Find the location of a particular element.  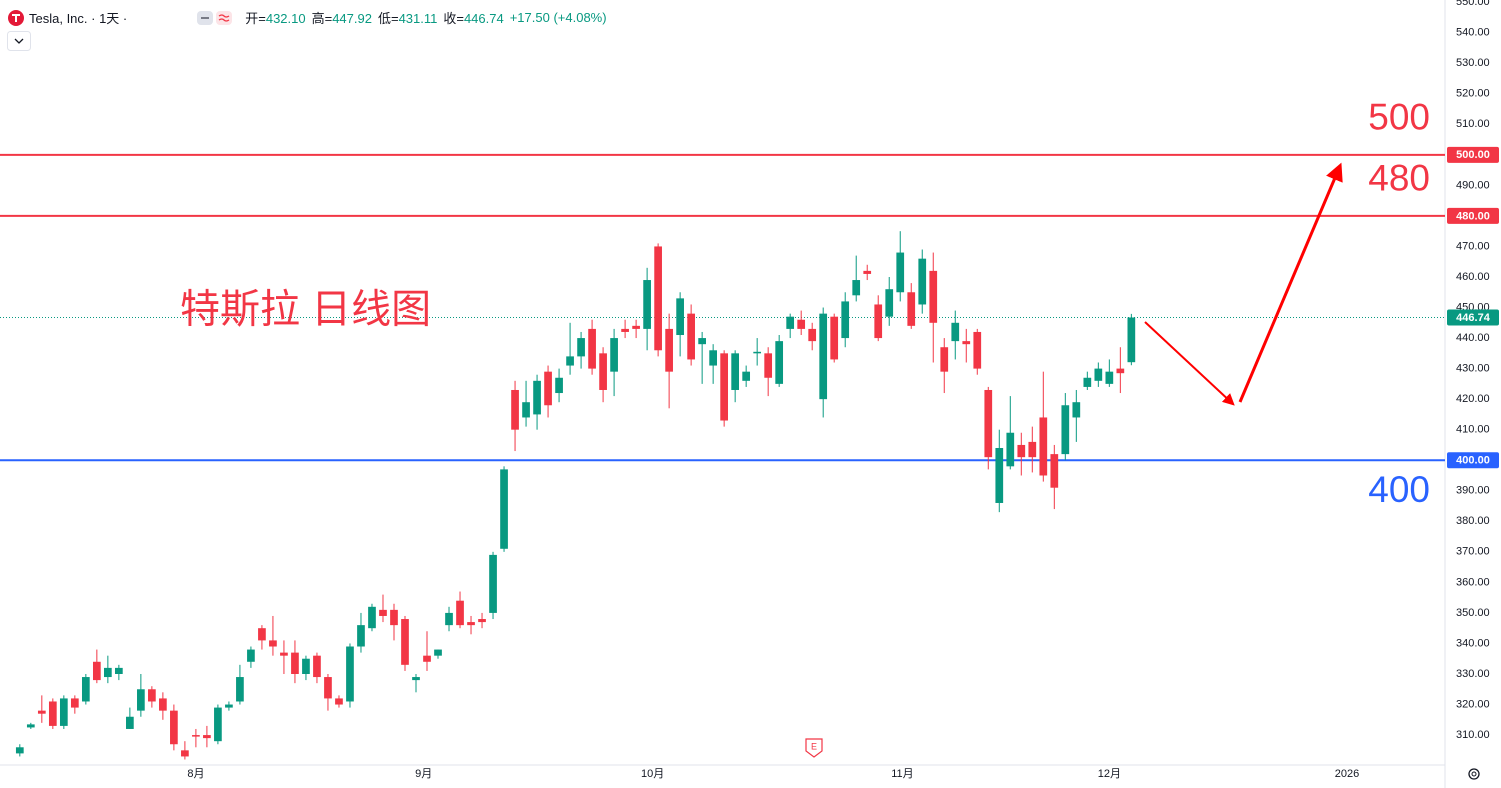

ohlc-label: 开= is located at coordinates (255, 18).